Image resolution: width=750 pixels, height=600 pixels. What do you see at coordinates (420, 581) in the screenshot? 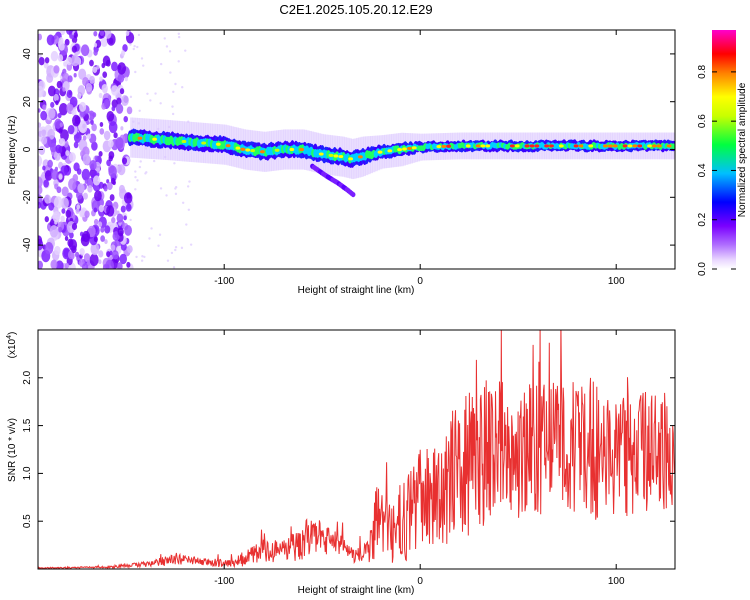
I see `snr-x-tick-label: 0` at bounding box center [420, 581].